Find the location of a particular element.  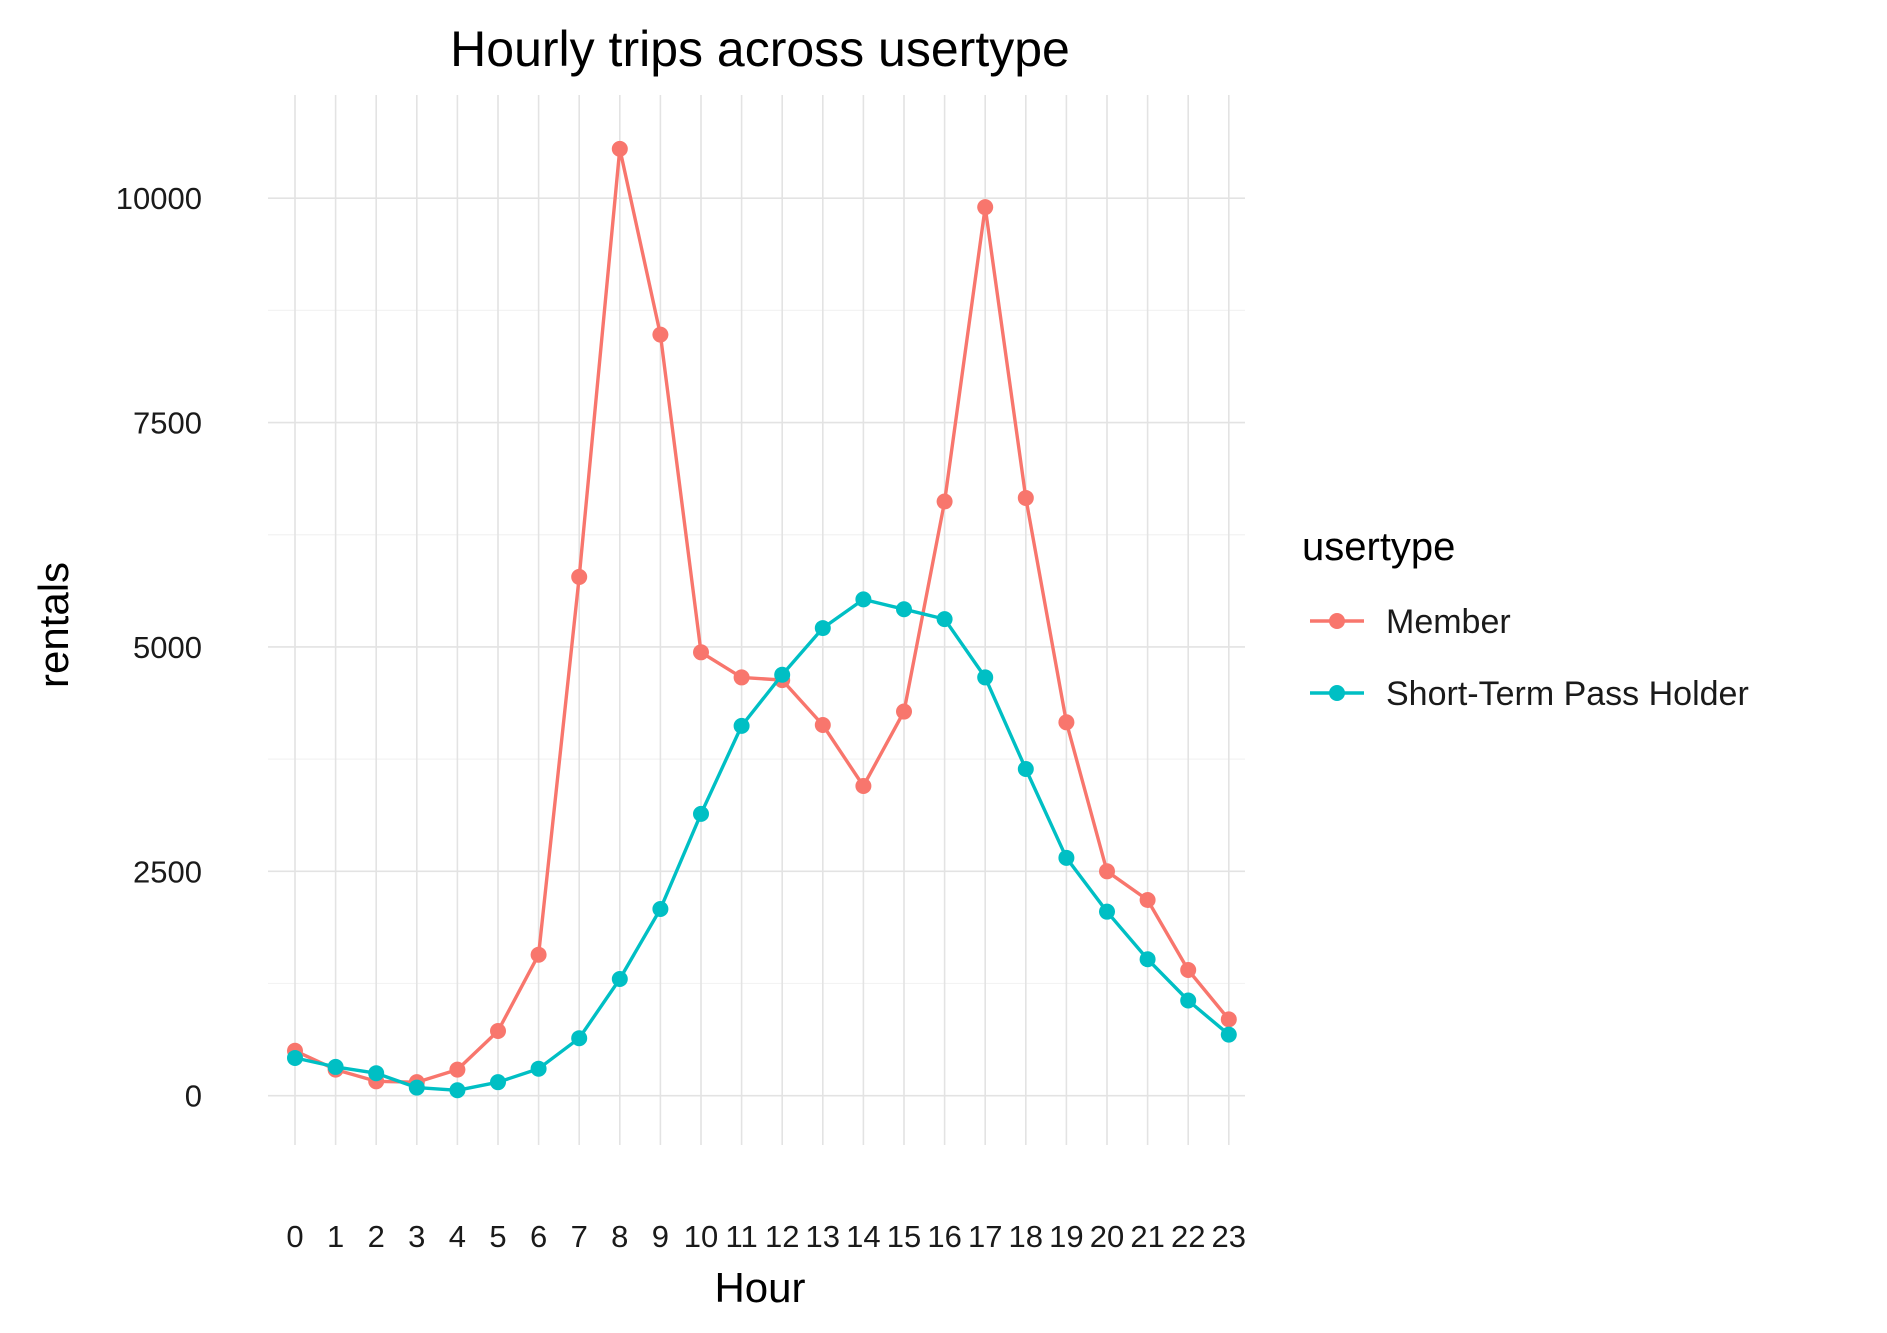

y-tick-label: 0 is located at coordinates (193, 1096).